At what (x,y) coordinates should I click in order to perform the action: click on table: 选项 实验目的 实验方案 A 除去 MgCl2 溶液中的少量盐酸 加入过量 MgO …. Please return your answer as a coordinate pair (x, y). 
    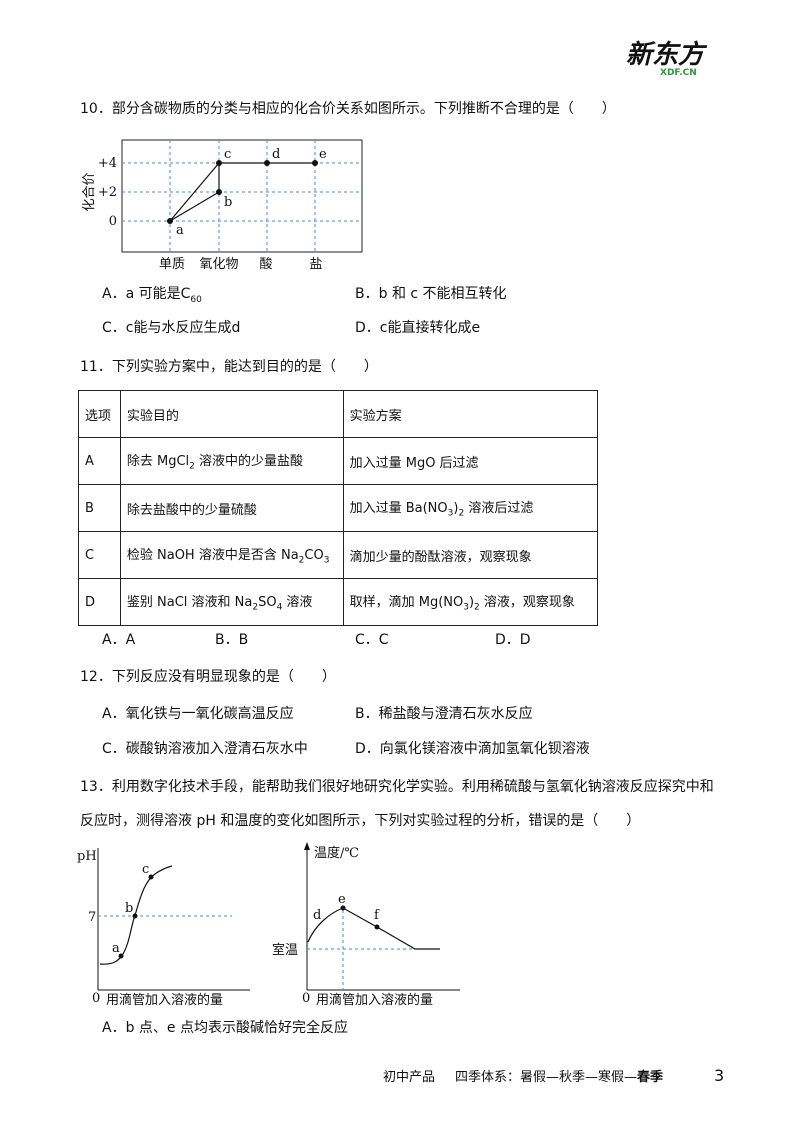
    Looking at the image, I should click on (338, 508).